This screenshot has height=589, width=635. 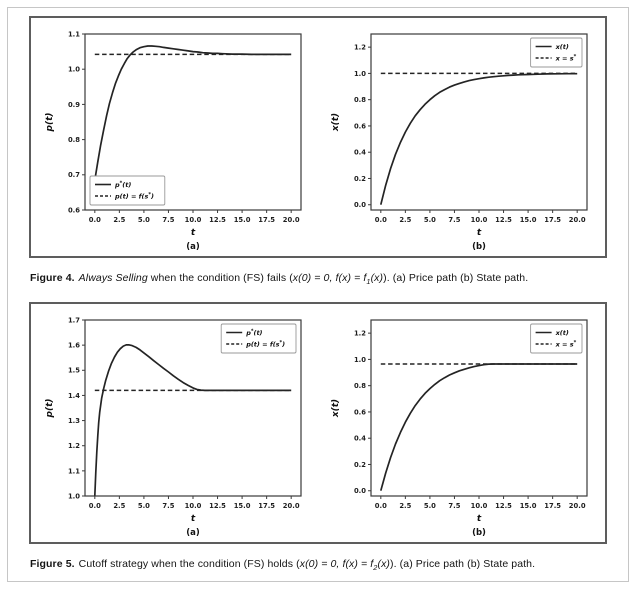 I want to click on svg-text: 0.2, so click(x=360, y=465).